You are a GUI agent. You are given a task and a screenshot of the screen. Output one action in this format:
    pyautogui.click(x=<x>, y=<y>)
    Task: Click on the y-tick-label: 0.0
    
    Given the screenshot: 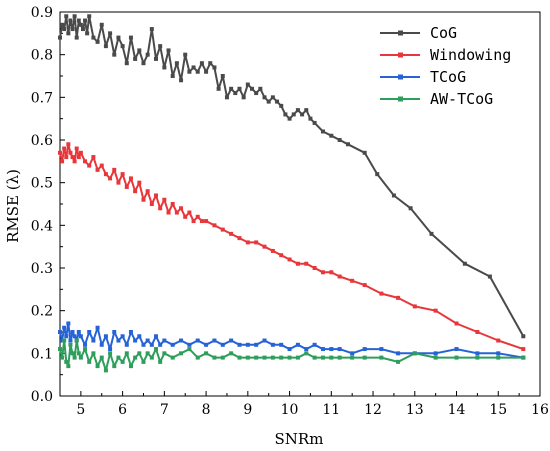 What is the action you would take?
    pyautogui.click(x=42, y=397)
    